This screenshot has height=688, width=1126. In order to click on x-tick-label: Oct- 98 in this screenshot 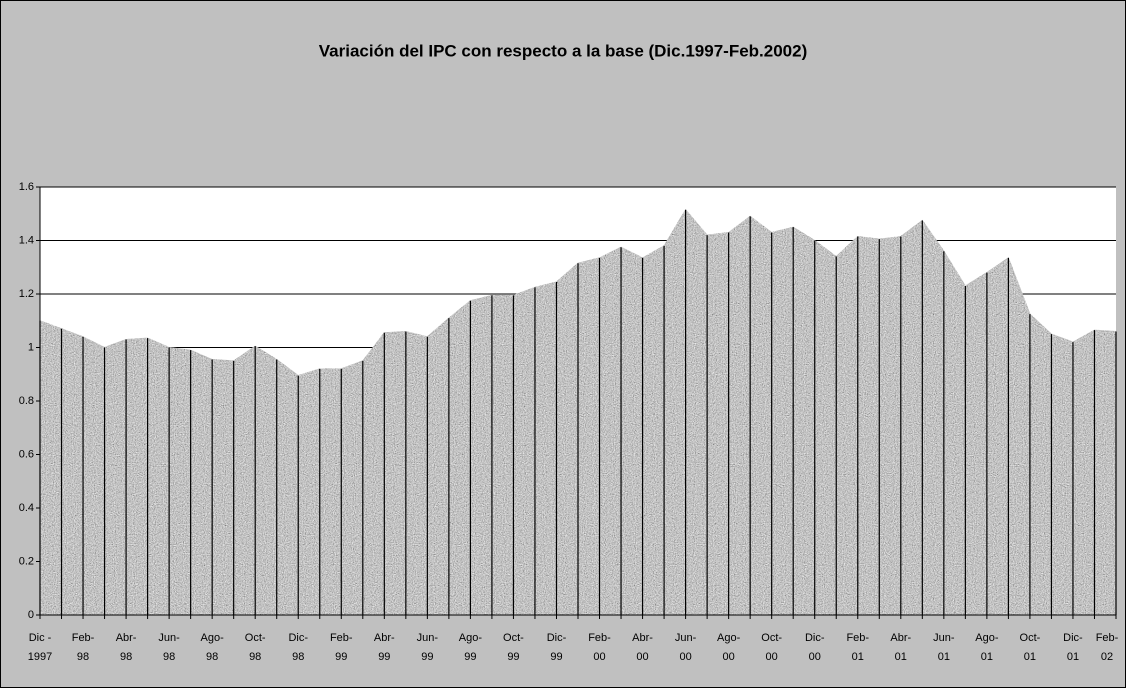, I will do `click(255, 647)`.